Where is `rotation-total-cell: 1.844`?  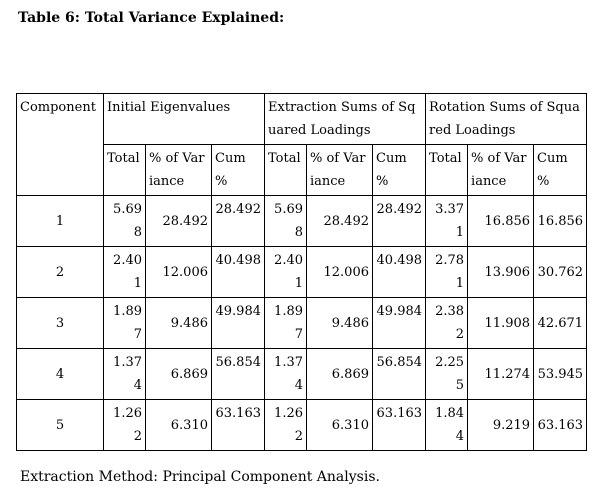
rotation-total-cell: 1.844 is located at coordinates (447, 425).